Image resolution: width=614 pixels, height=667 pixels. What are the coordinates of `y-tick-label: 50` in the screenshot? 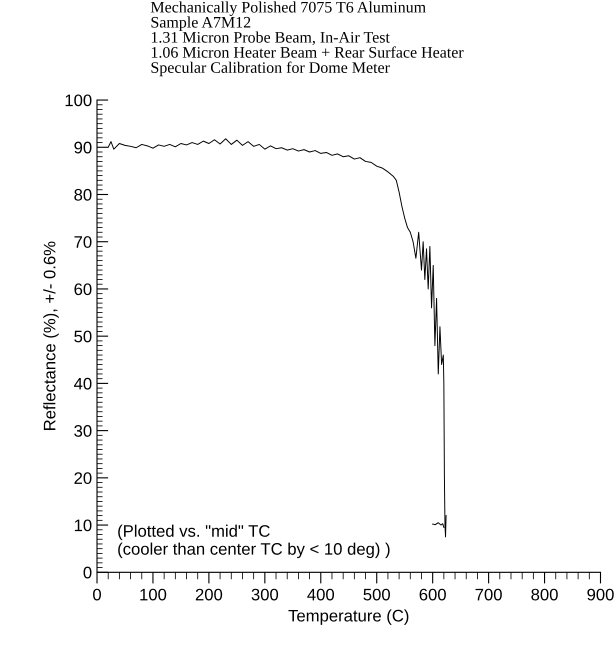 It's located at (83, 336).